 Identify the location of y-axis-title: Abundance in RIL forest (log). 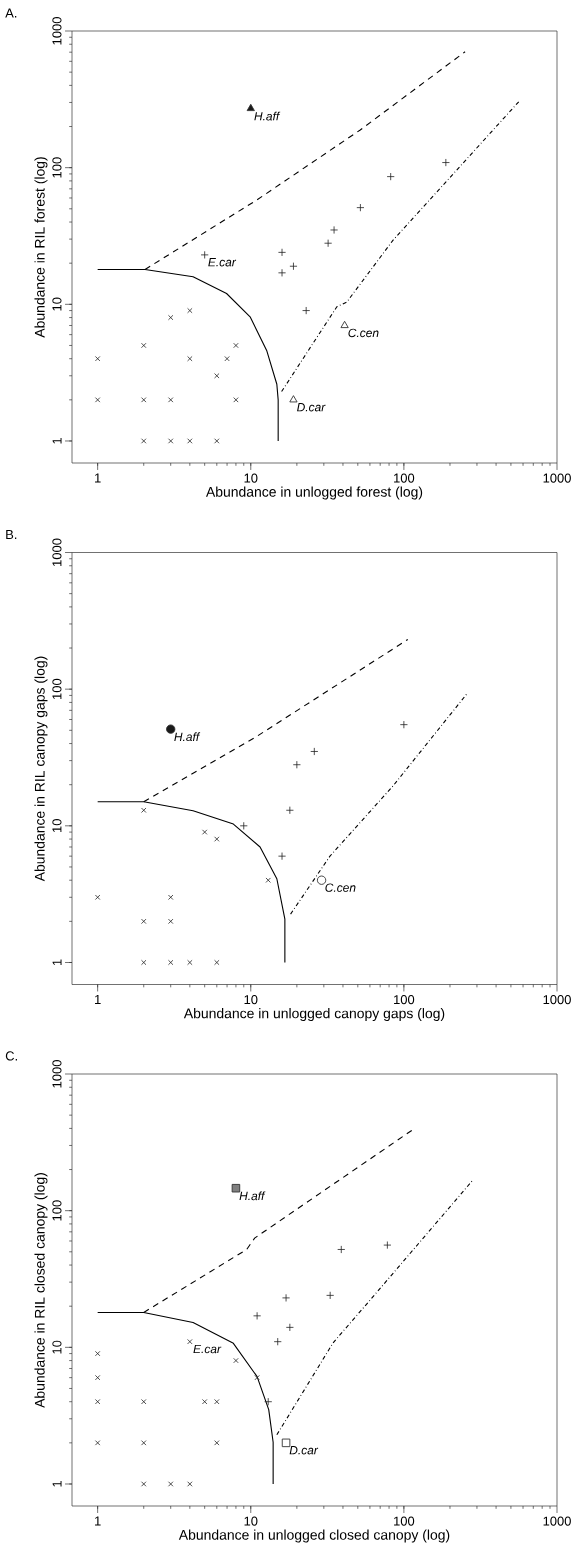
(41, 247).